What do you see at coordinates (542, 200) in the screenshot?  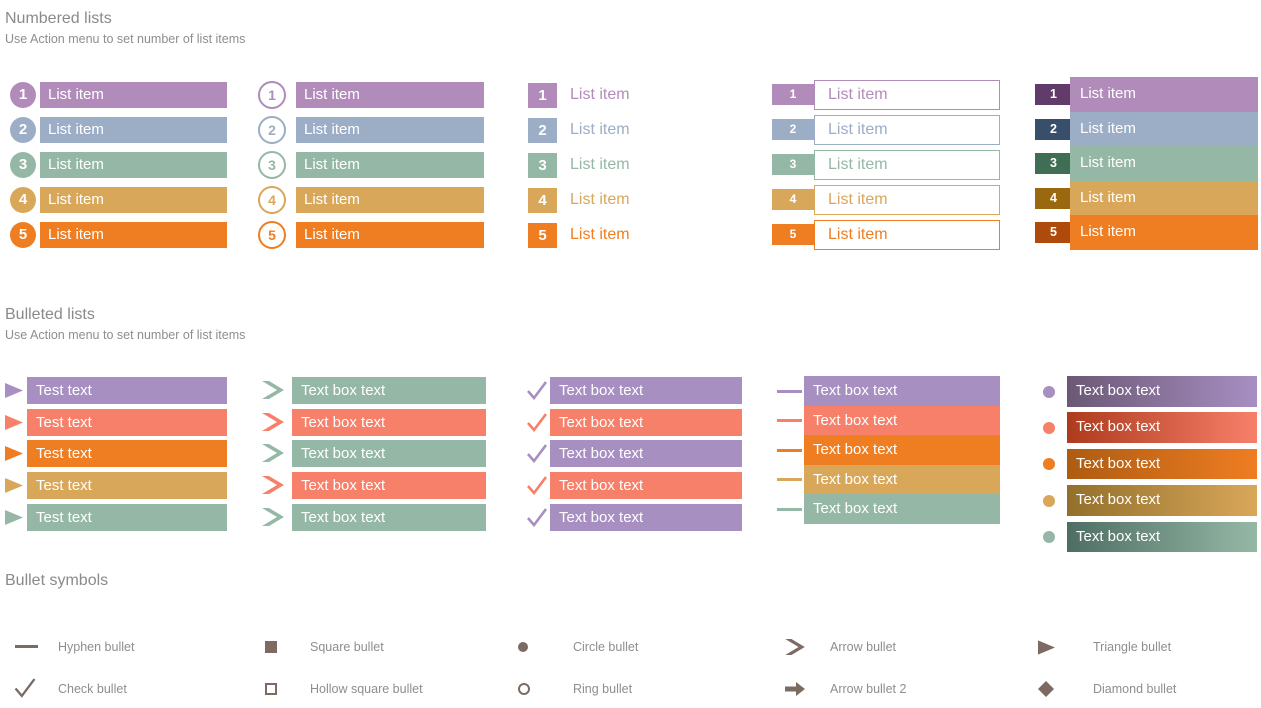 I see `numbered-square-badge: 4` at bounding box center [542, 200].